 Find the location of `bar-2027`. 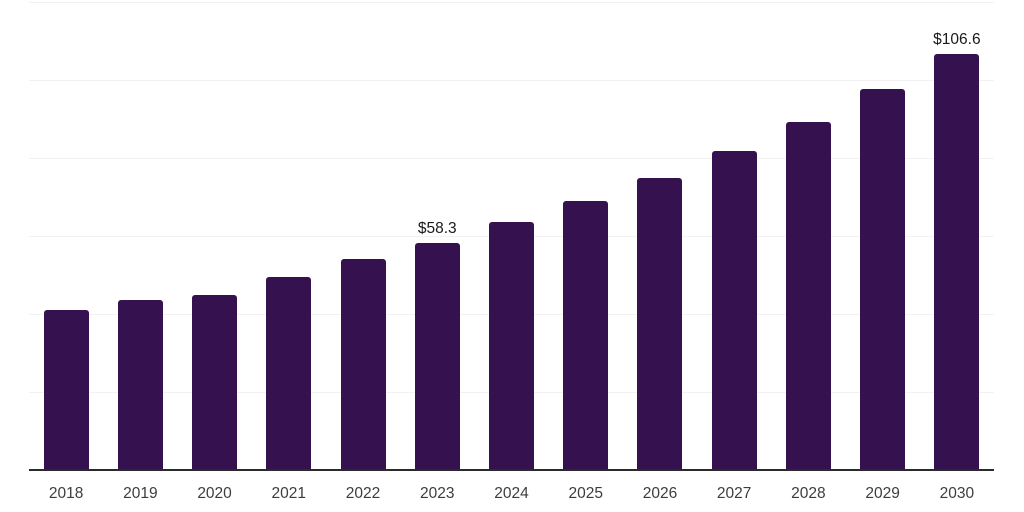

bar-2027 is located at coordinates (734, 310).